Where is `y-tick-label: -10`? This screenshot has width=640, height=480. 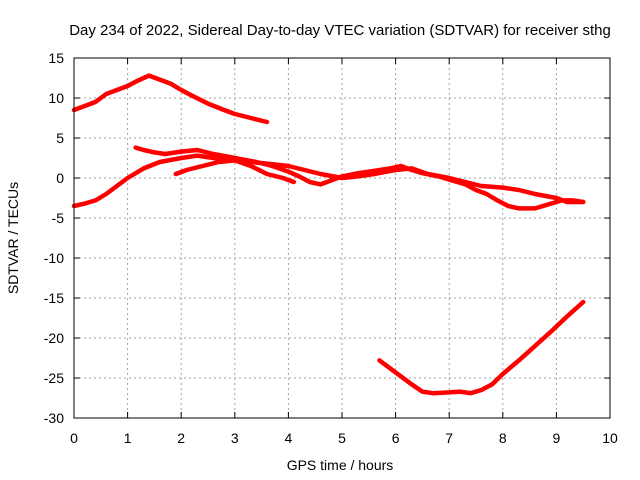
y-tick-label: -10 is located at coordinates (54, 258).